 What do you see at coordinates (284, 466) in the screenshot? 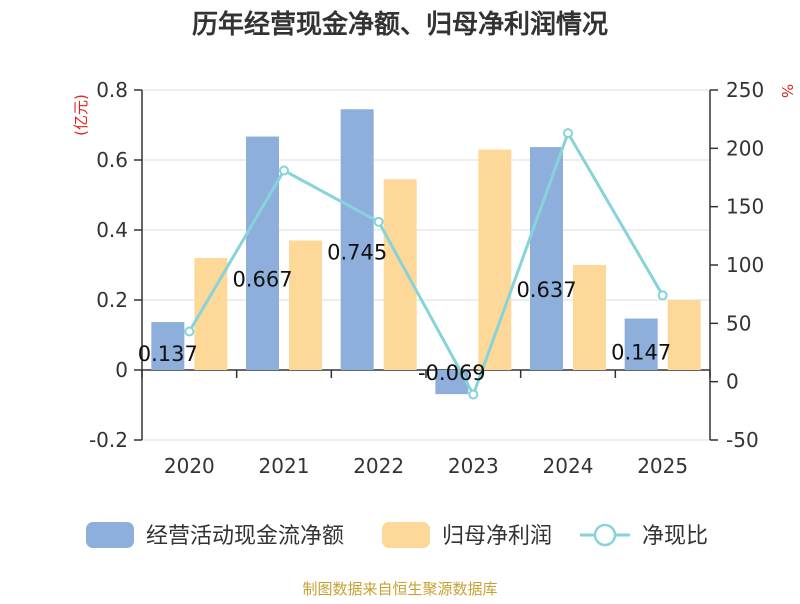
I see `x-tick-label: 2021` at bounding box center [284, 466].